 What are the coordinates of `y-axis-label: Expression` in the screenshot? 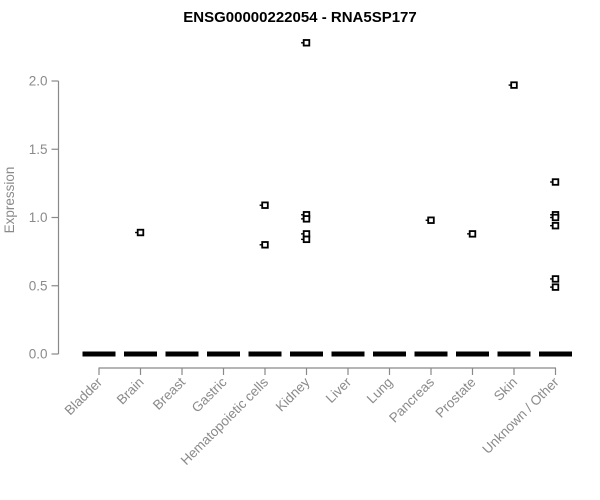 It's located at (9, 200).